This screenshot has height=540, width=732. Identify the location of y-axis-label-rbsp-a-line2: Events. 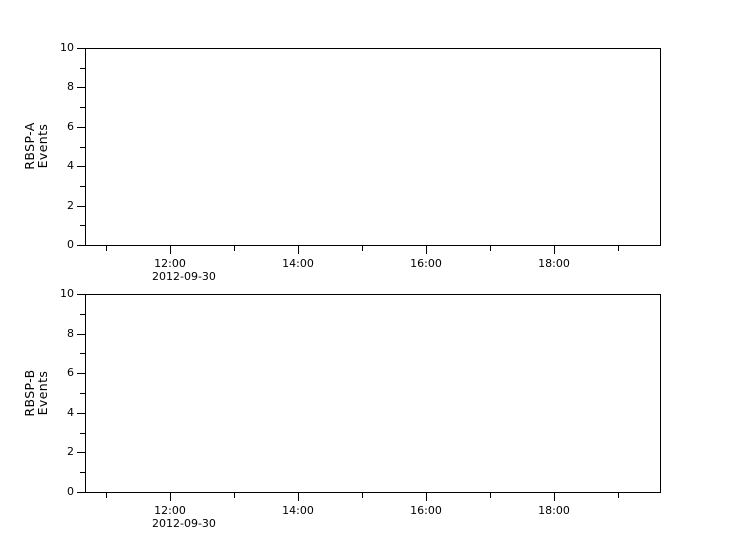
(42, 146).